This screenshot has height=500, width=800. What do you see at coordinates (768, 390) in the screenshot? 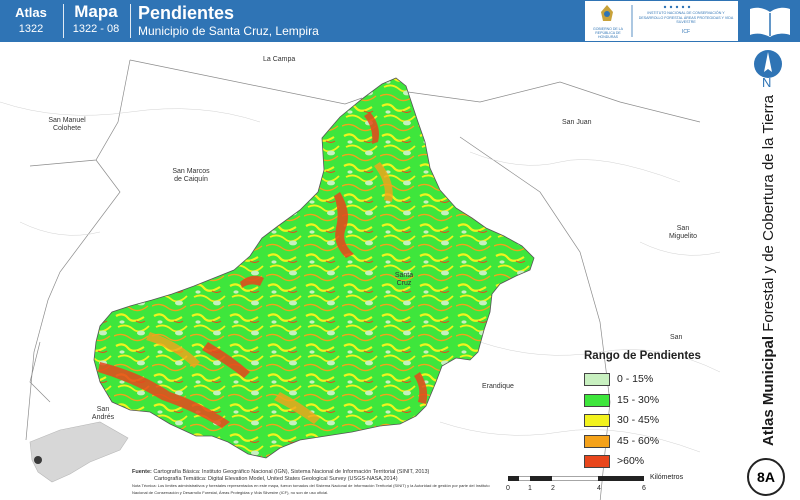
I see `vertical-title-bold: Atlas Municipal` at bounding box center [768, 390].